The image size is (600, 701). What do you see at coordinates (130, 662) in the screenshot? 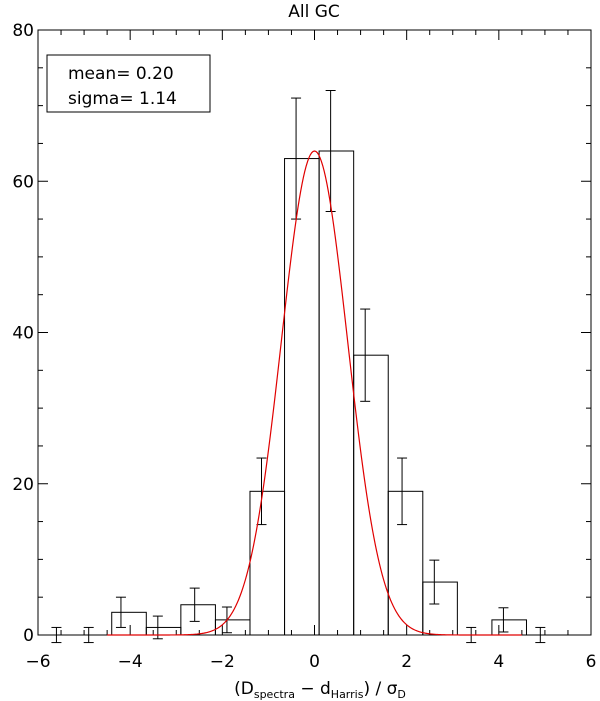
I see `x-tick-label: −4` at bounding box center [130, 662].